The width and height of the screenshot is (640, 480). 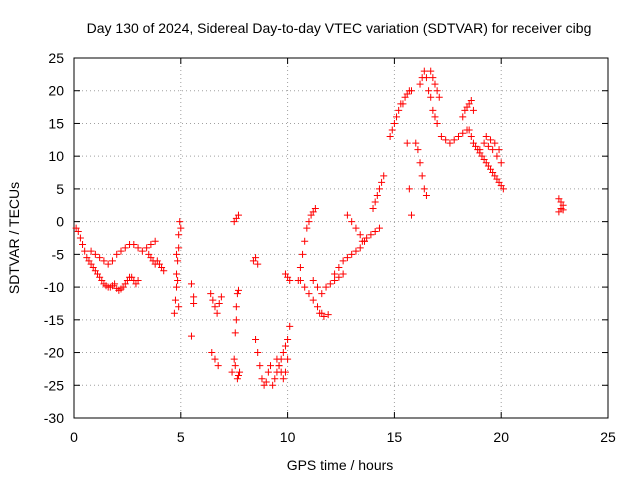 I want to click on y-tick-label: -25, so click(x=54, y=385).